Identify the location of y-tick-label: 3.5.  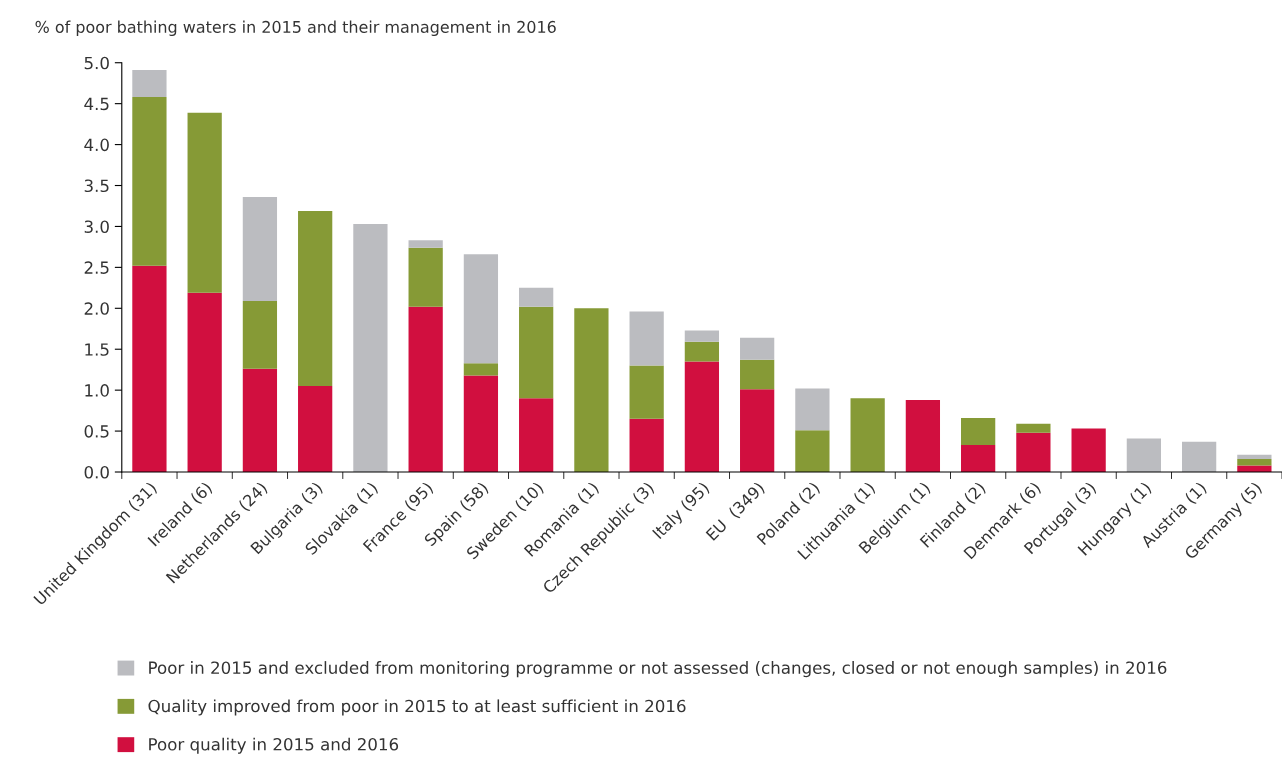
(96, 186).